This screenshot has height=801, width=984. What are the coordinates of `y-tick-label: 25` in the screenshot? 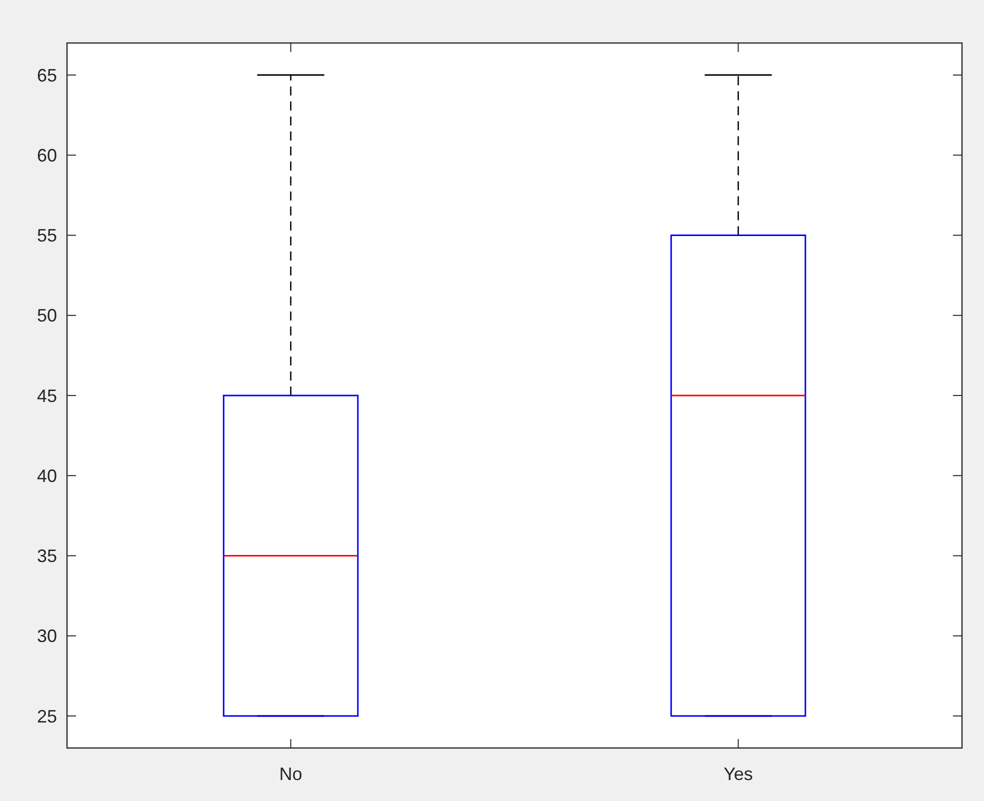 It's located at (46, 716).